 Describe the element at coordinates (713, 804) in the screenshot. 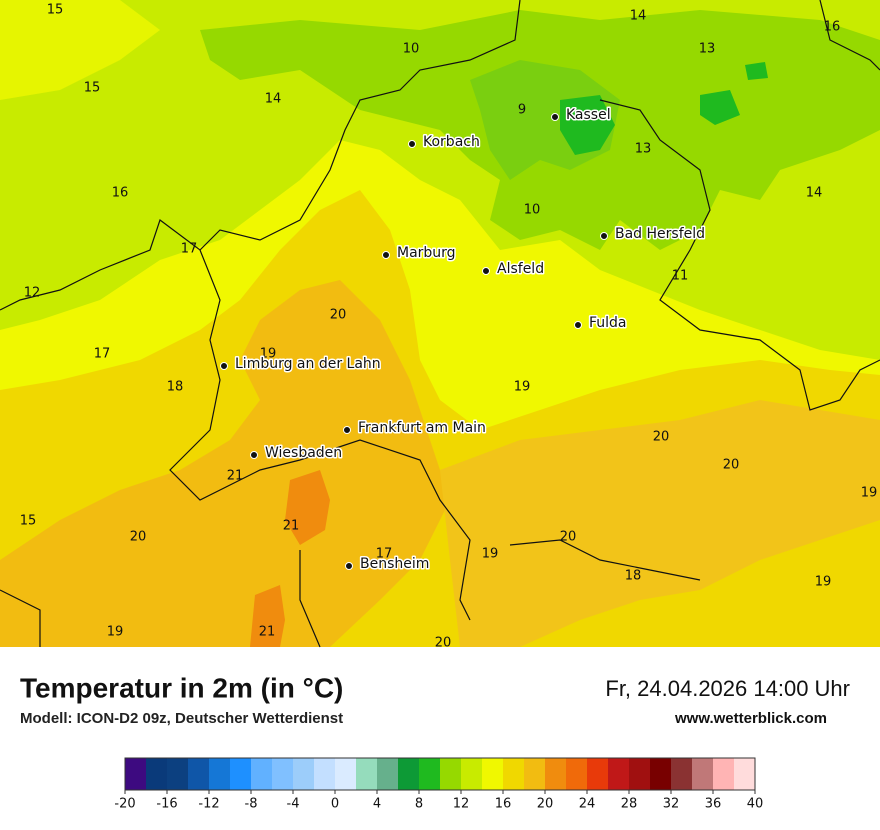

I see `colorbar-tick-label: 36` at that location.